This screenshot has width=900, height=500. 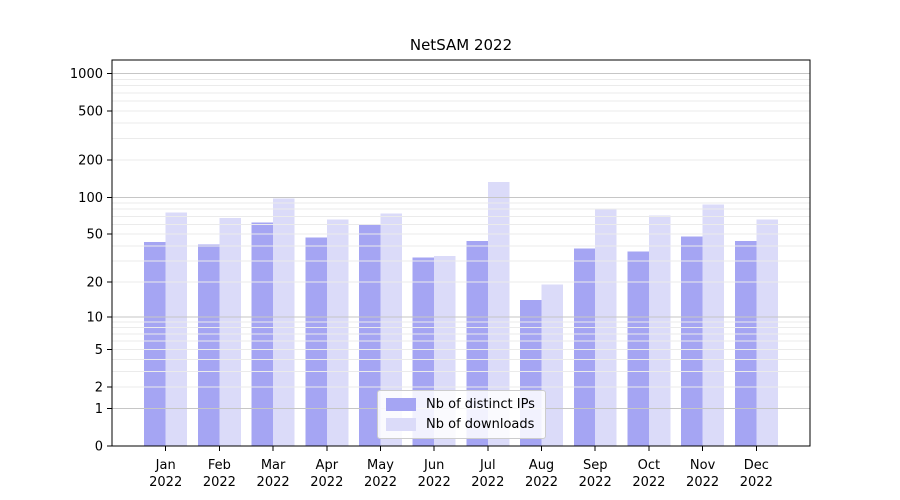 I want to click on y-tick-label-20: 20, so click(x=94, y=282).